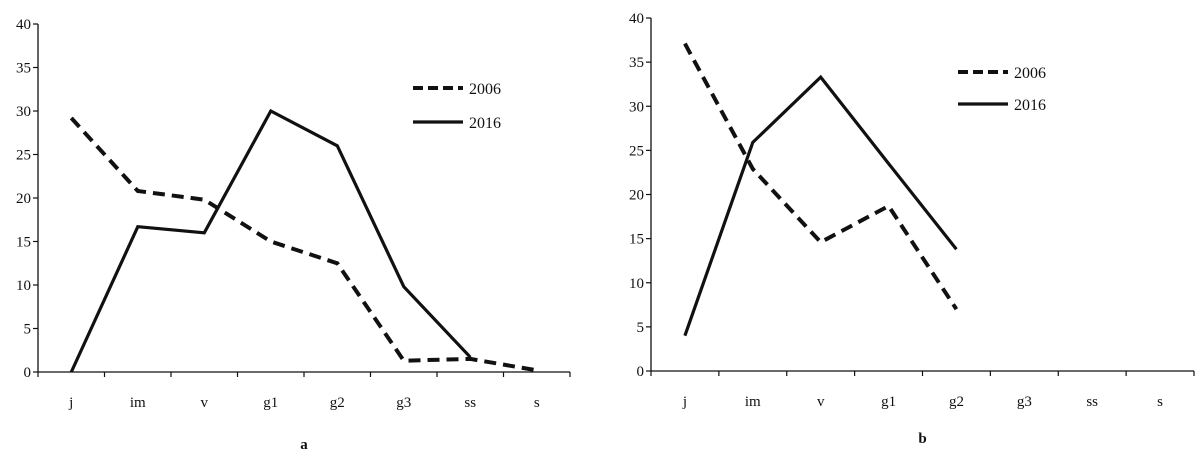 The height and width of the screenshot is (457, 1200). I want to click on series-line-2016, so click(820, 205).